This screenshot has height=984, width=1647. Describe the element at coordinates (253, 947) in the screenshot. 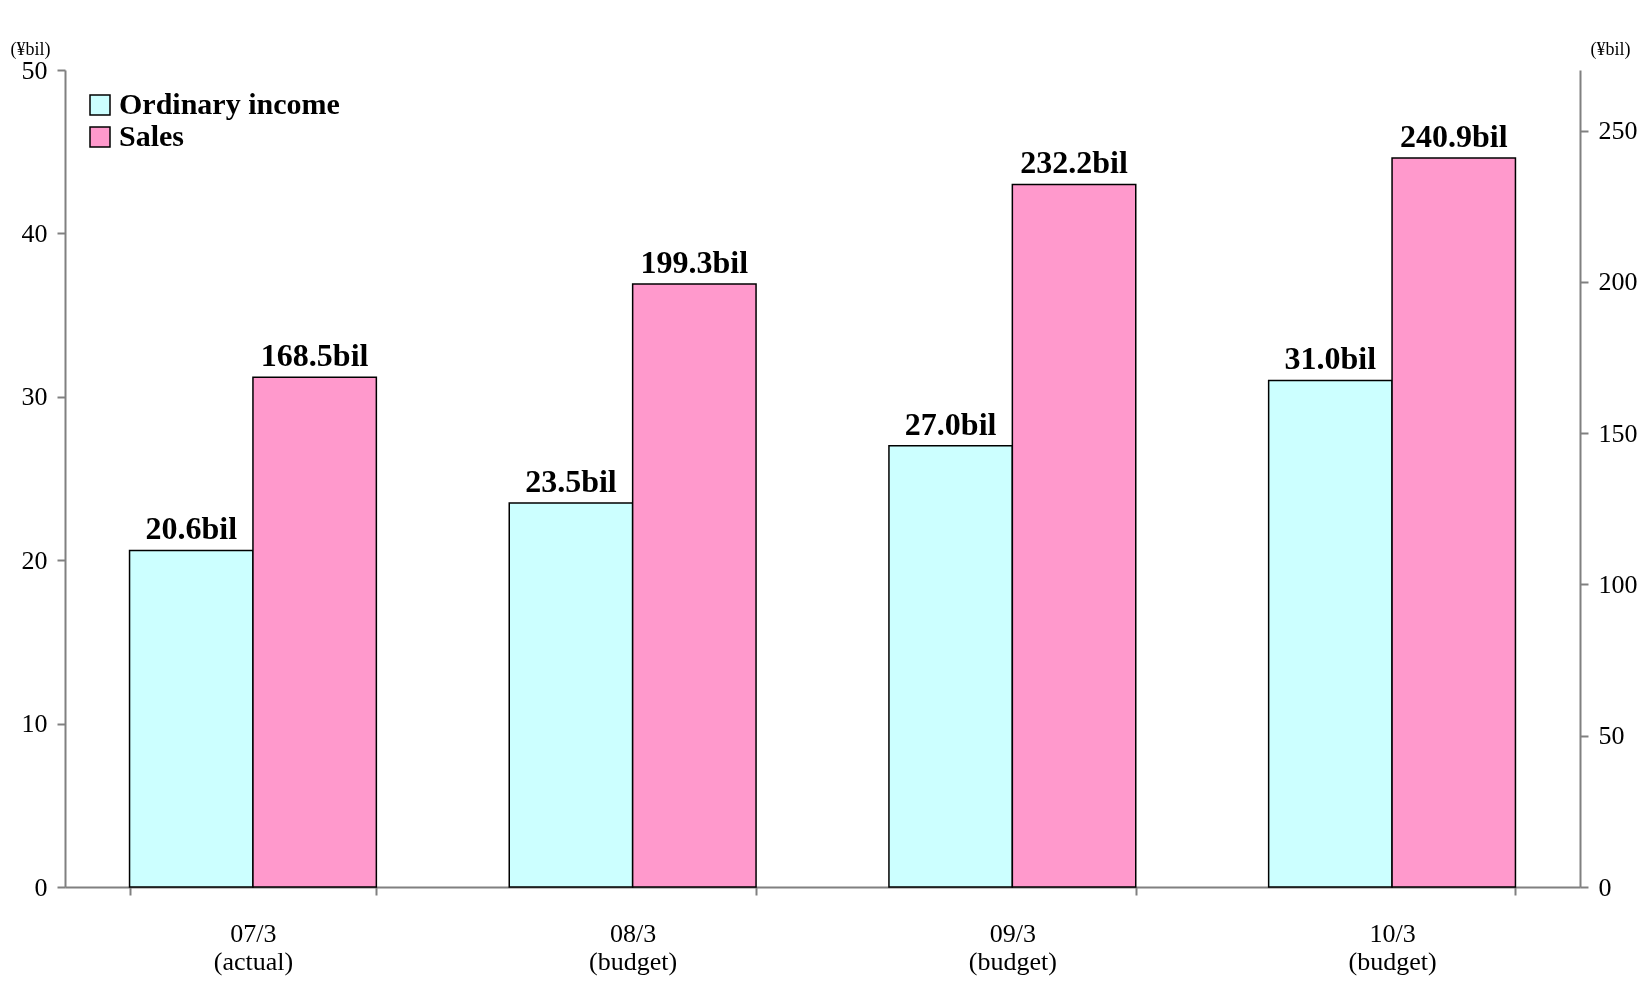

I see `x-tick-label: 07/3 (actual)` at that location.